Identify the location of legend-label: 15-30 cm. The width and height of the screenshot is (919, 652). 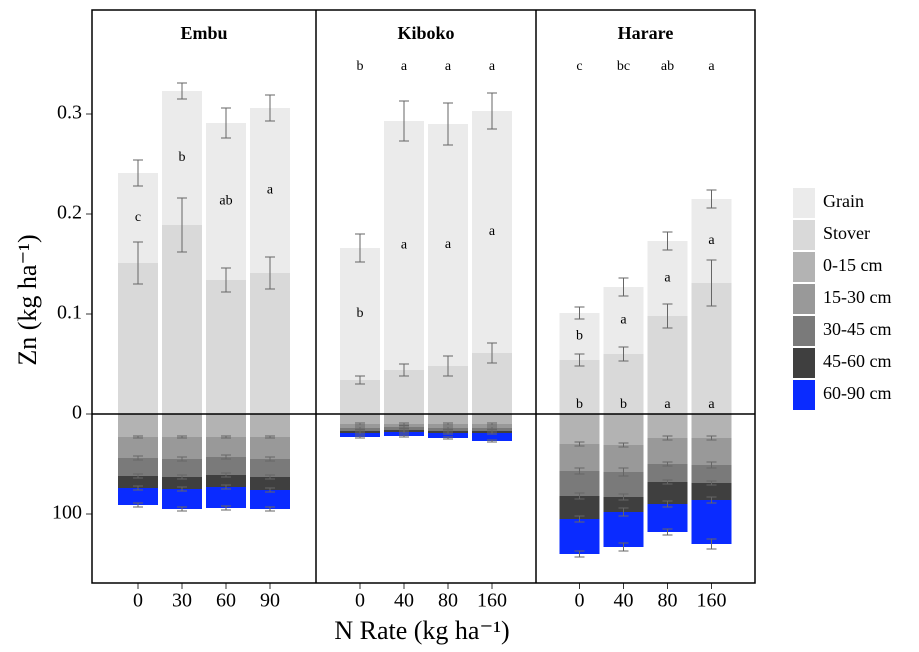
(857, 297).